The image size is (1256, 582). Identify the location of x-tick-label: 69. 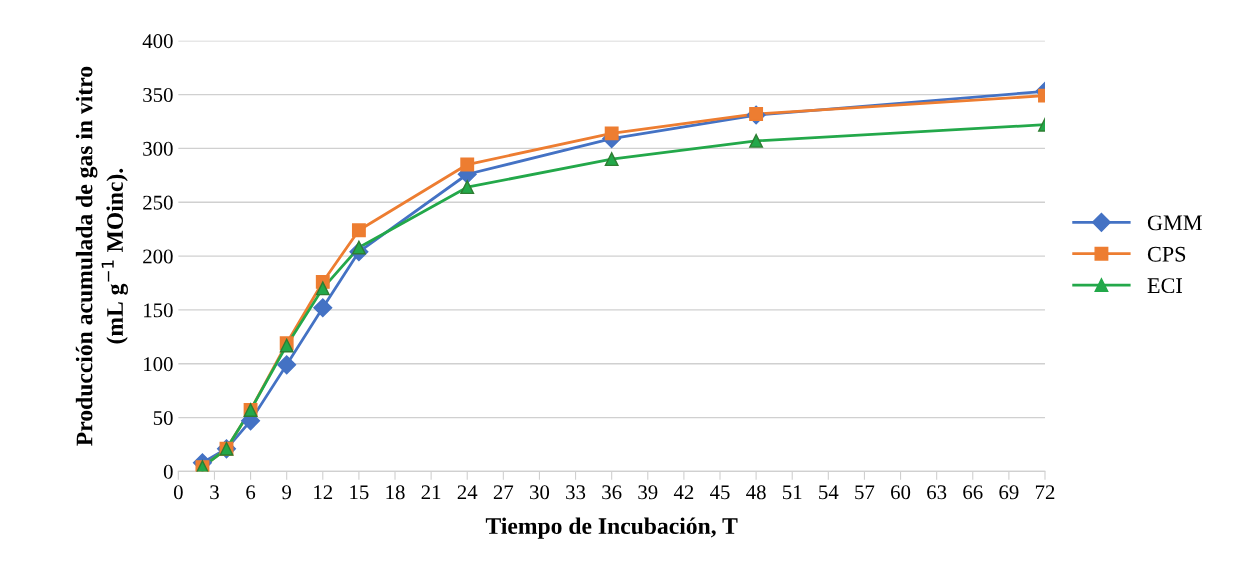
(1009, 492).